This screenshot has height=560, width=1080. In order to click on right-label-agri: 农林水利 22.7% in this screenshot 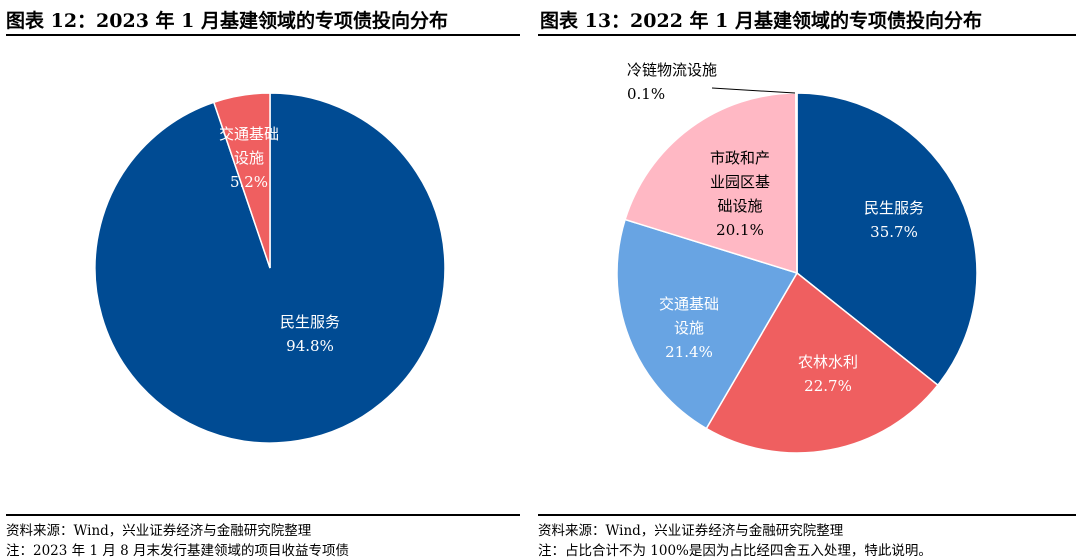, I will do `click(828, 374)`.